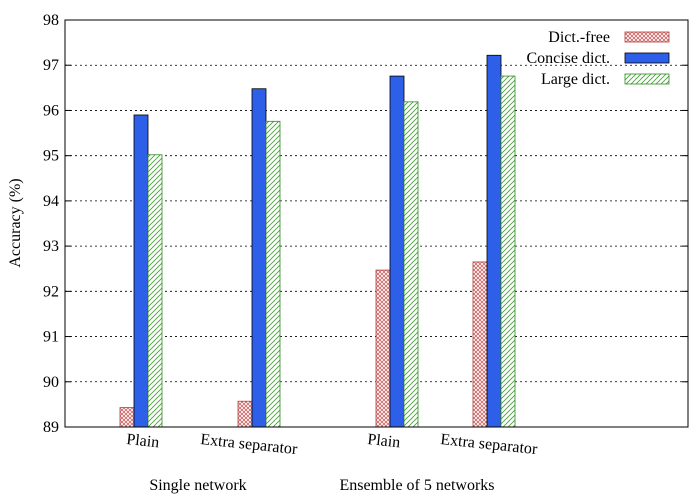 This screenshot has width=700, height=500. Describe the element at coordinates (51, 337) in the screenshot. I see `y-tick-label: 91` at that location.